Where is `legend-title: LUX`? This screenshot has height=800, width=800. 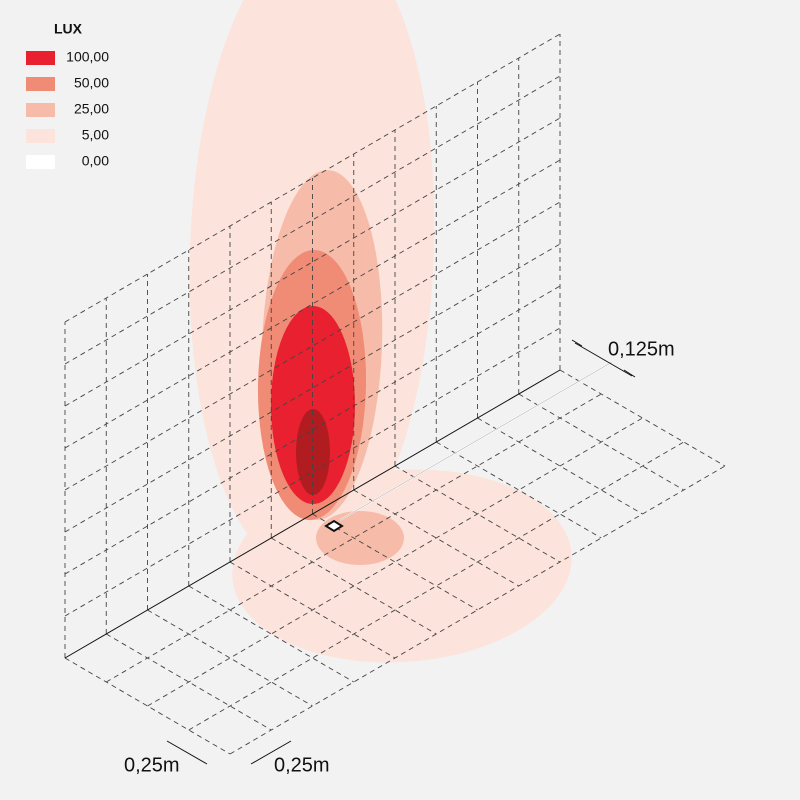 legend-title: LUX is located at coordinates (68, 29).